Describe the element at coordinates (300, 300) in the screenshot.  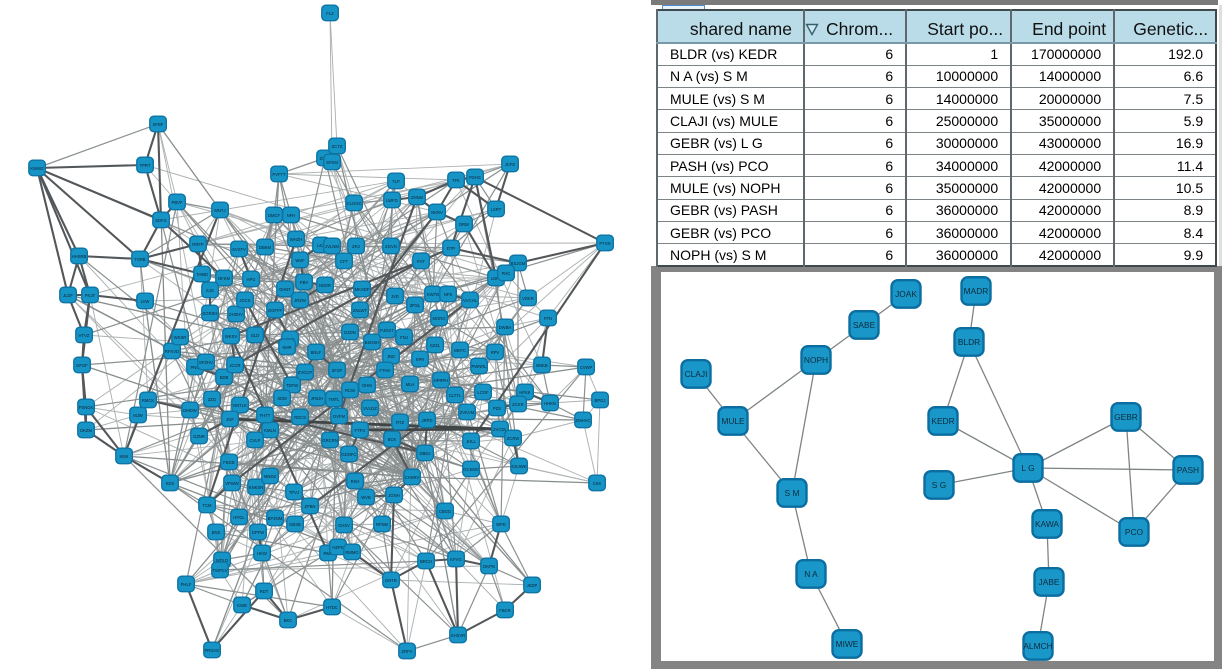
I see `svg-text: JRZW` at that location.